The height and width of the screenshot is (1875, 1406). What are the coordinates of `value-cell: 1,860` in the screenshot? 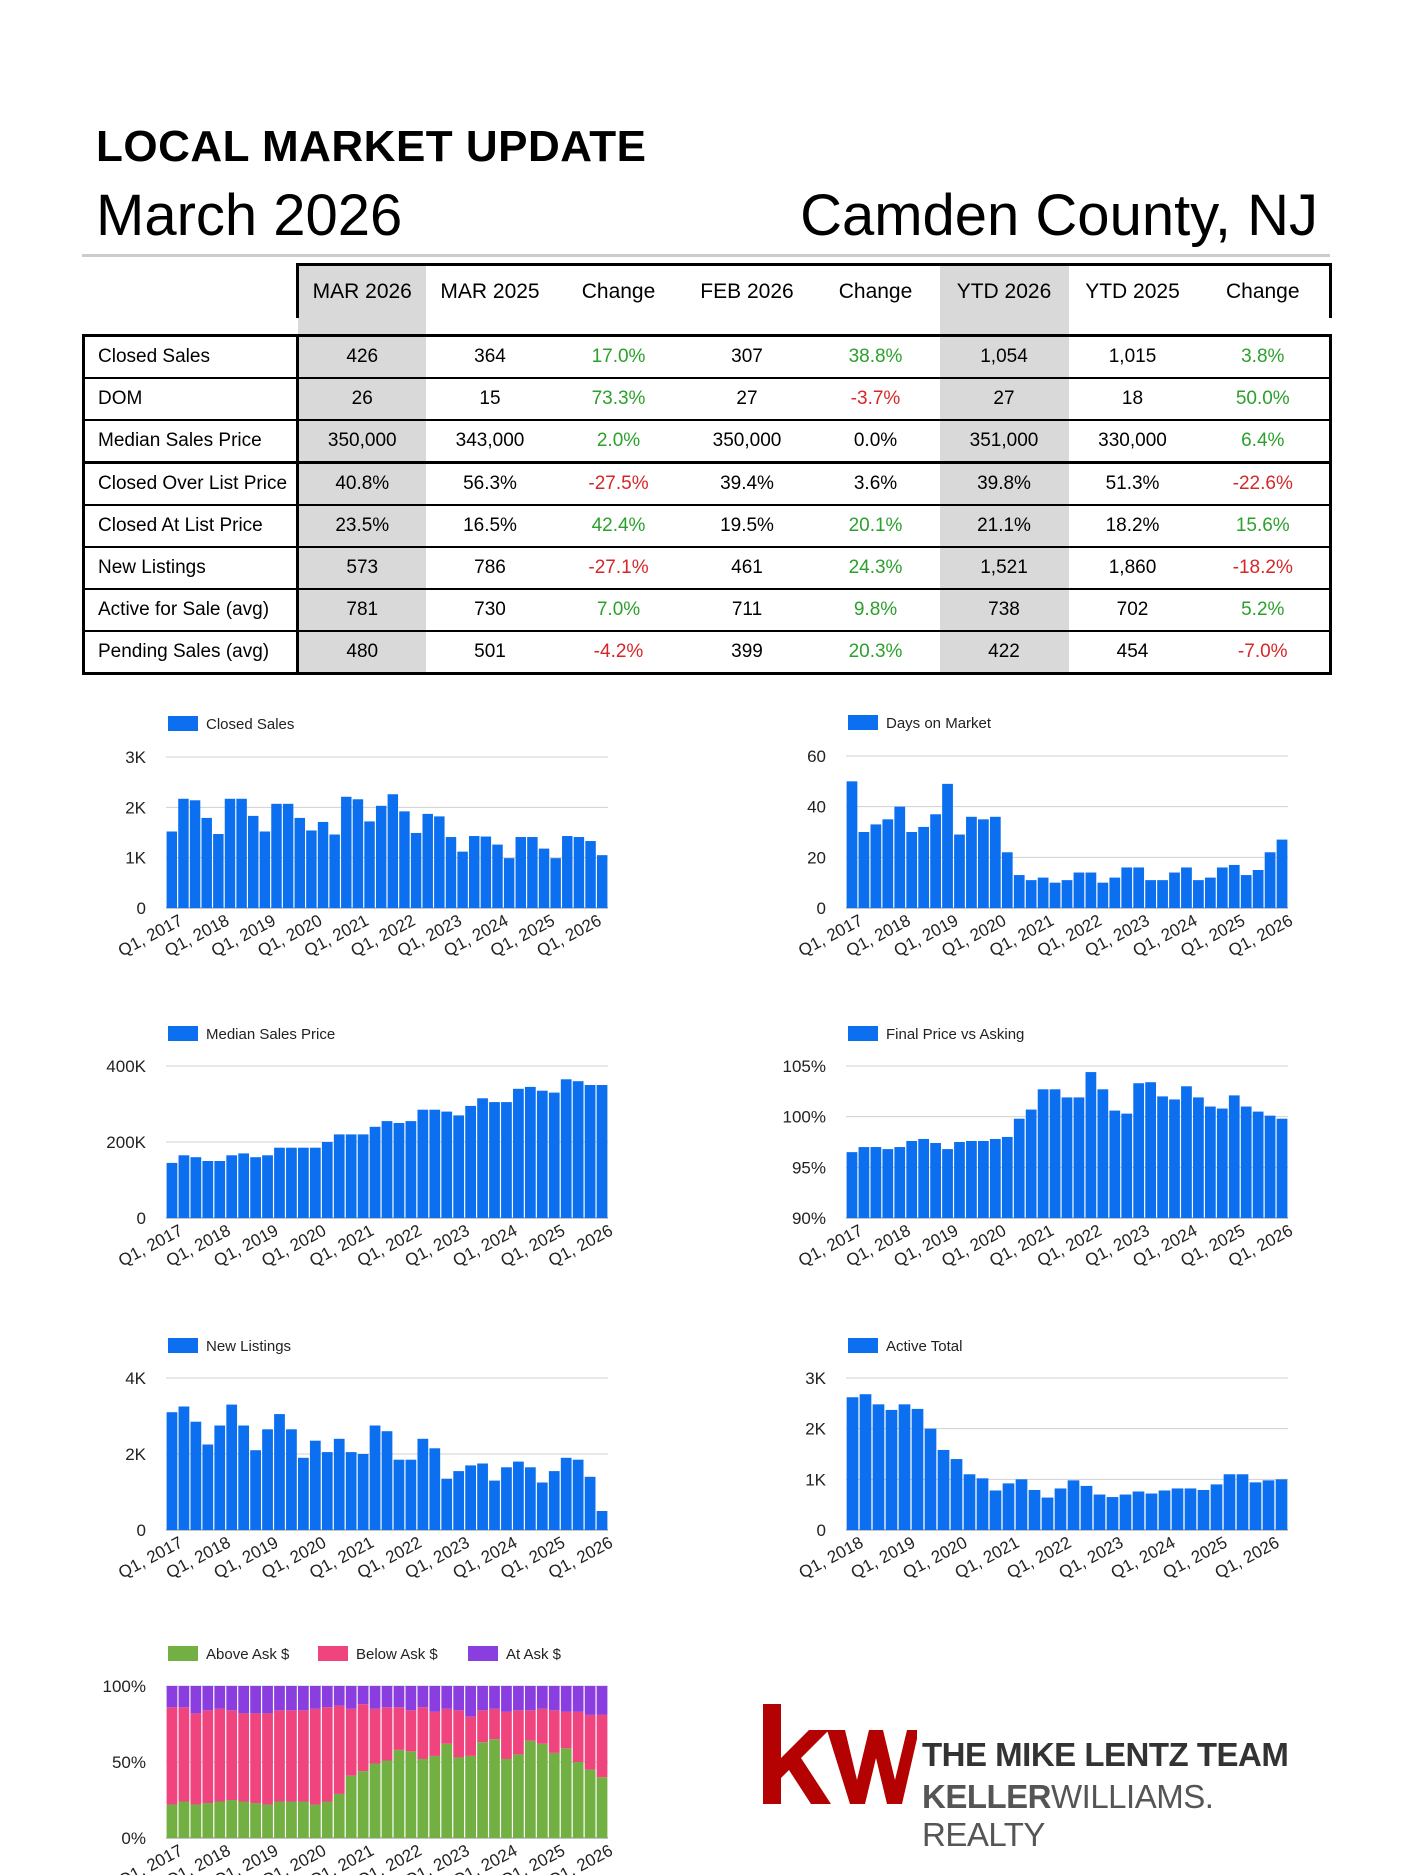 It's located at (1132, 568).